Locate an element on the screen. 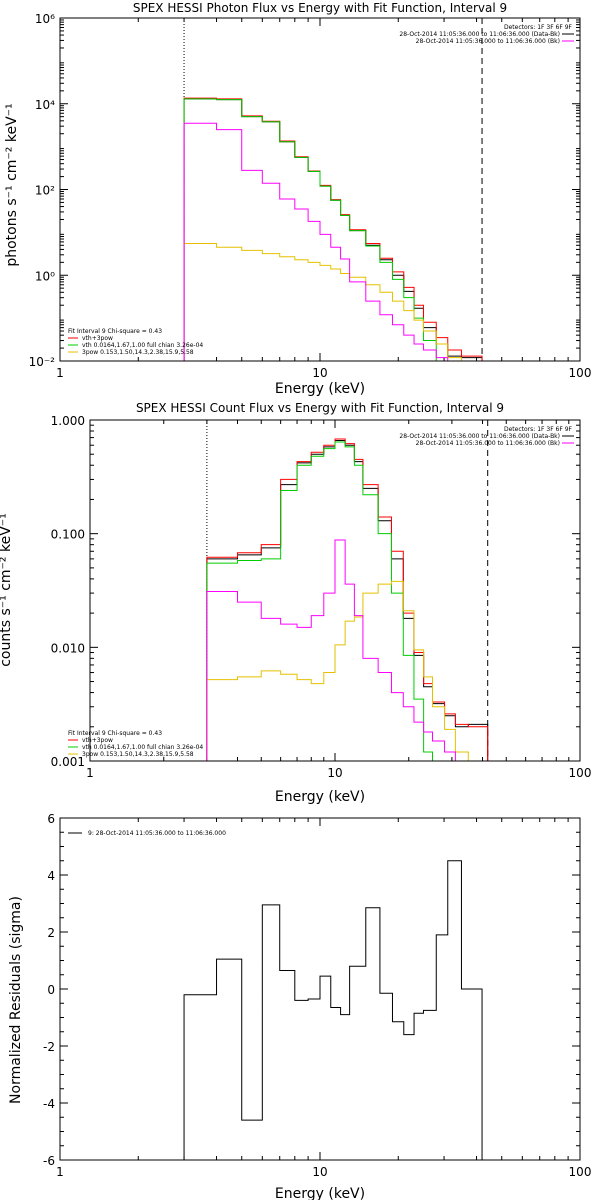 The height and width of the screenshot is (1200, 600). residuals-y-tick-label: -6 is located at coordinates (49, 1161).